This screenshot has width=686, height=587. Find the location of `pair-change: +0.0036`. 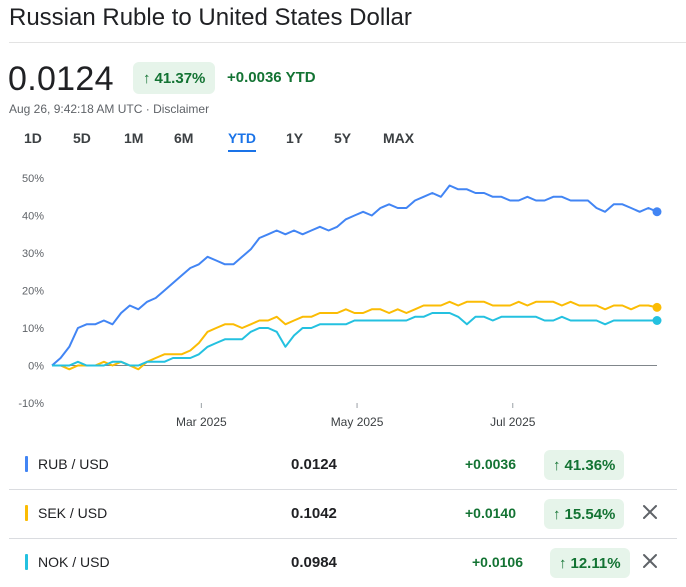

pair-change: +0.0036 is located at coordinates (490, 464).